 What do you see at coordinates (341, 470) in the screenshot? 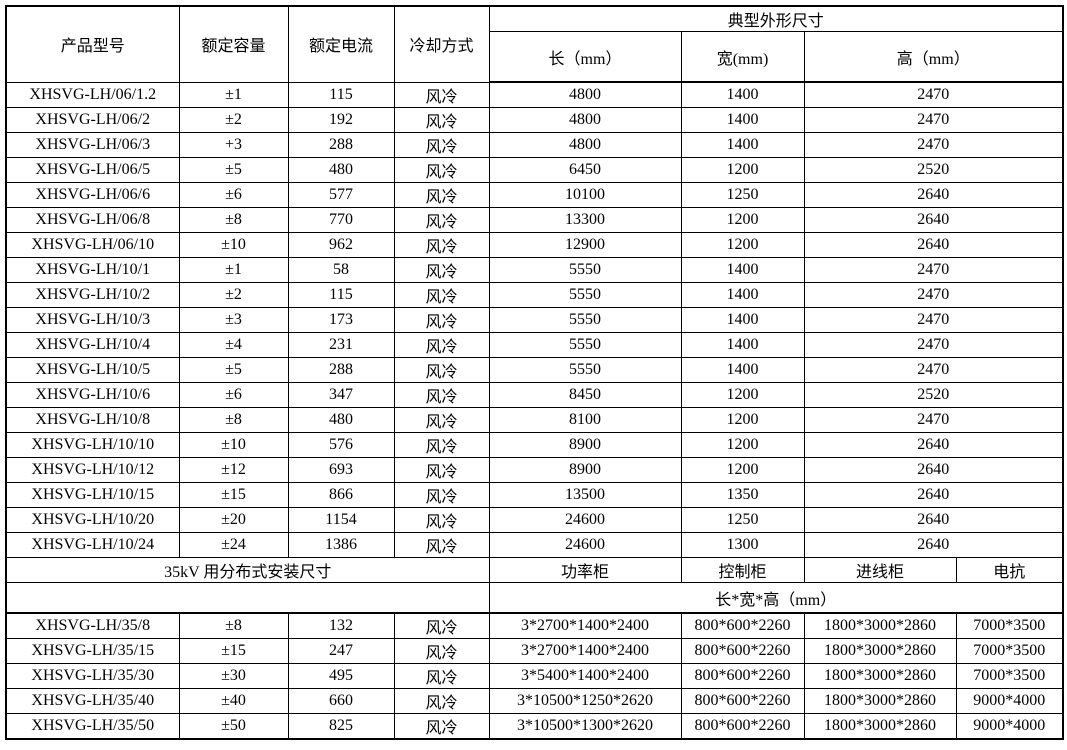
I see `cell-rated-current: 693` at bounding box center [341, 470].